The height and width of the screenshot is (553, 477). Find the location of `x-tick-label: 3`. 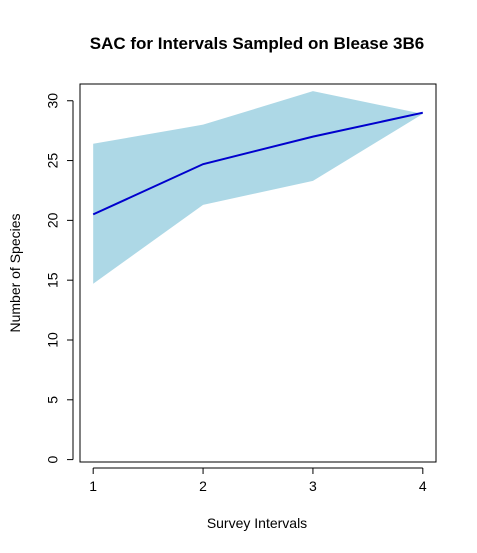

x-tick-label: 3 is located at coordinates (313, 486).